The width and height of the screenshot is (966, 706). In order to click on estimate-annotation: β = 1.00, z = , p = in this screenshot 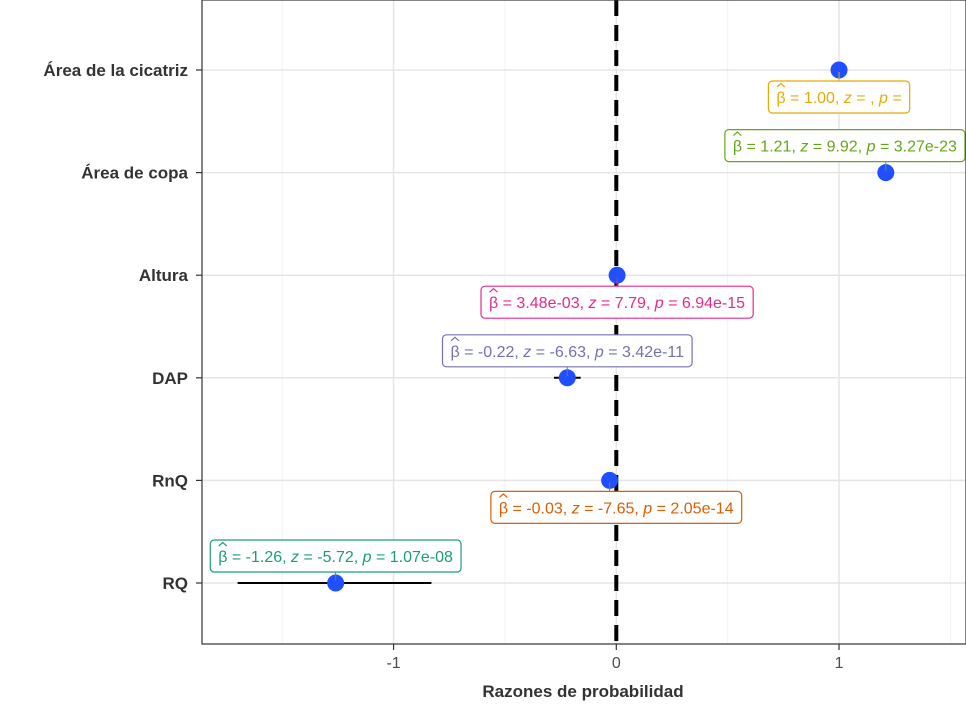, I will do `click(839, 93)`.